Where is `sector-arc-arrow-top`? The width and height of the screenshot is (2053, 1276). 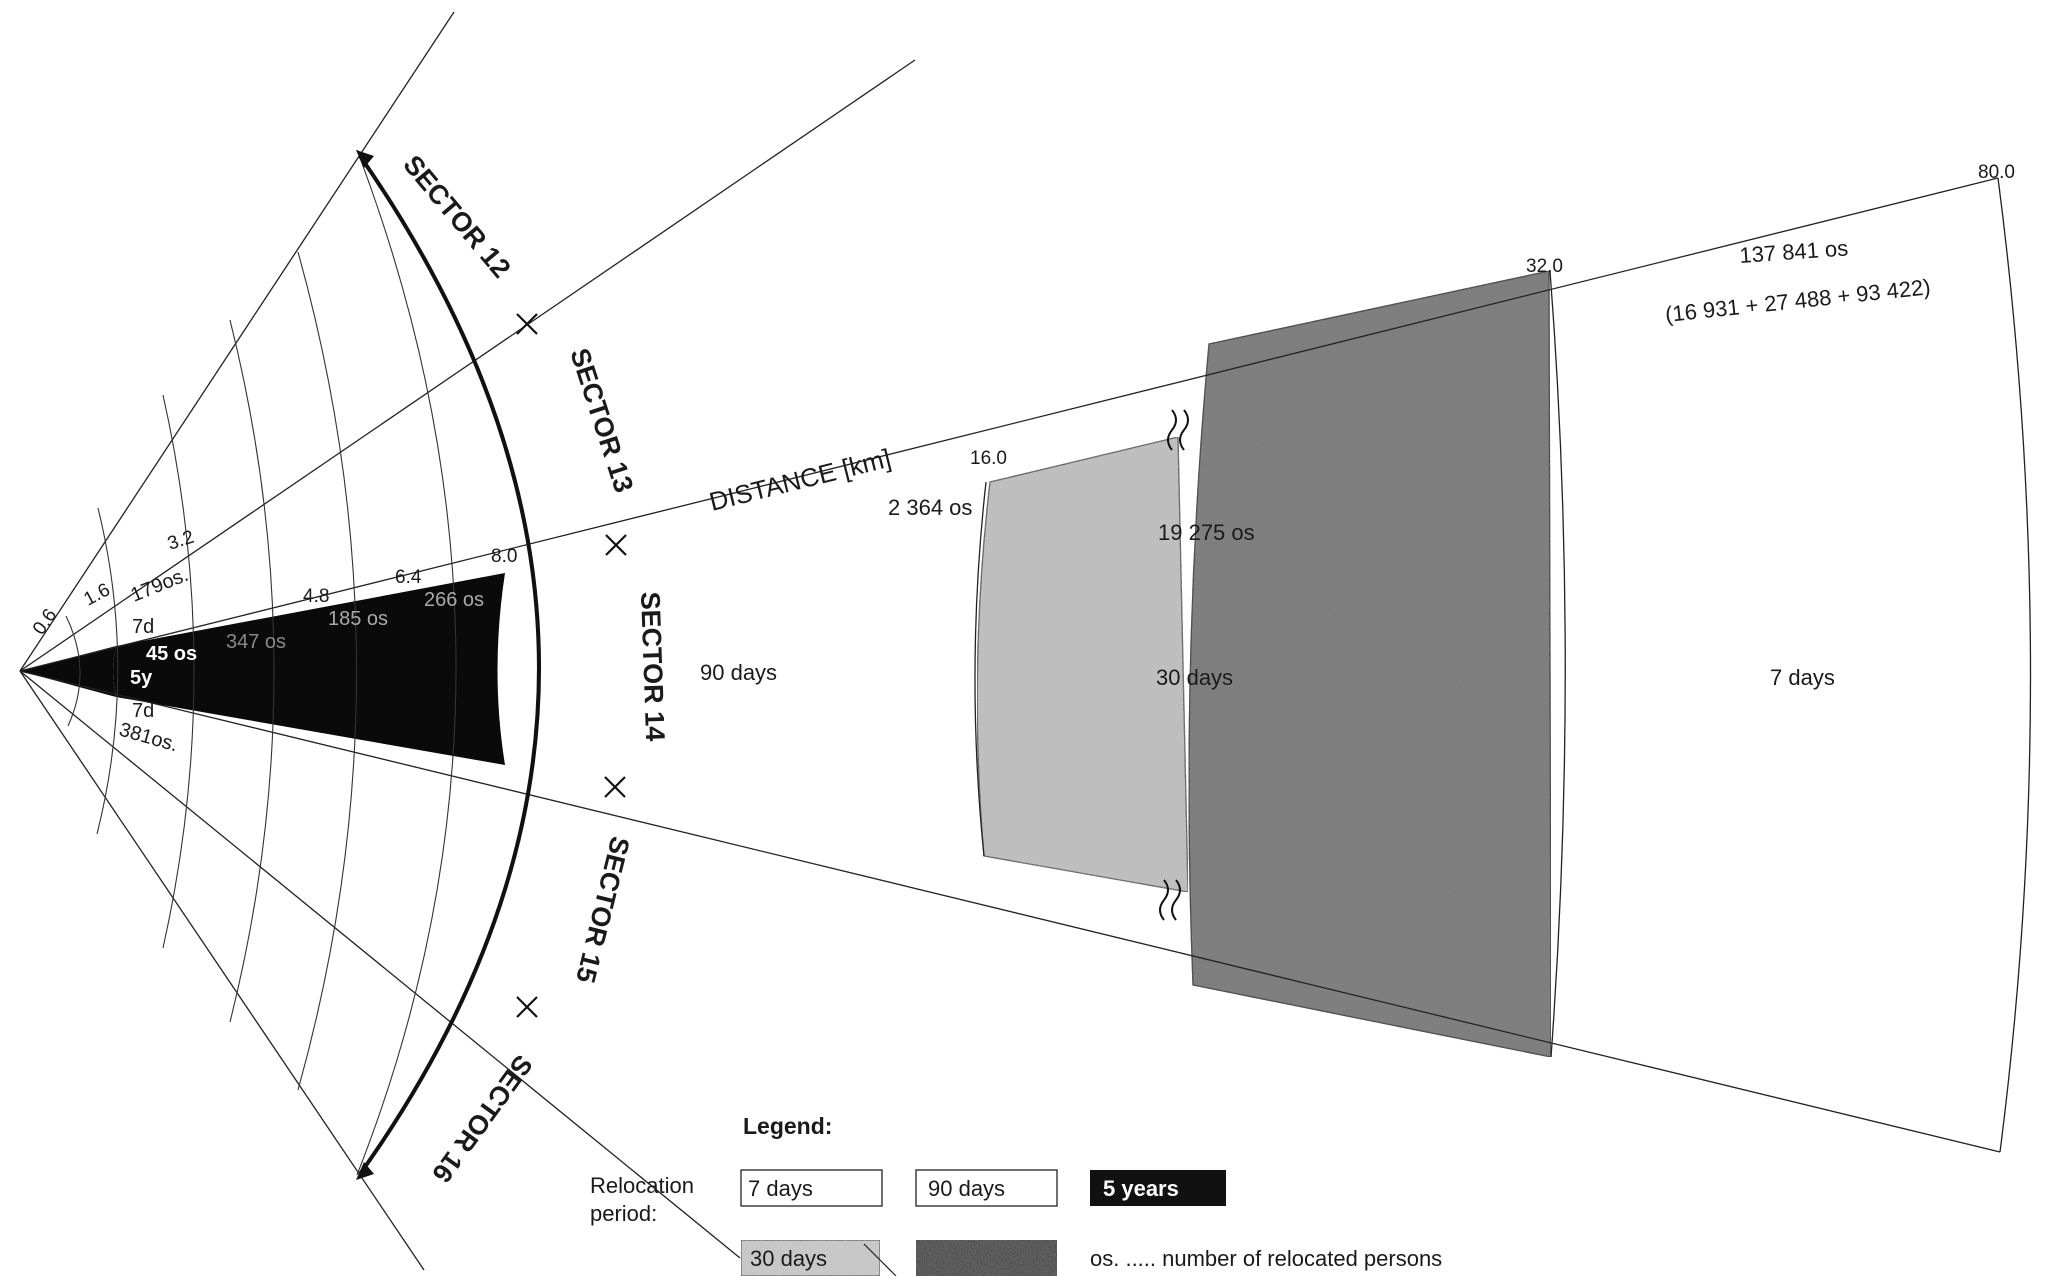
sector-arc-arrow-top is located at coordinates (365, 159).